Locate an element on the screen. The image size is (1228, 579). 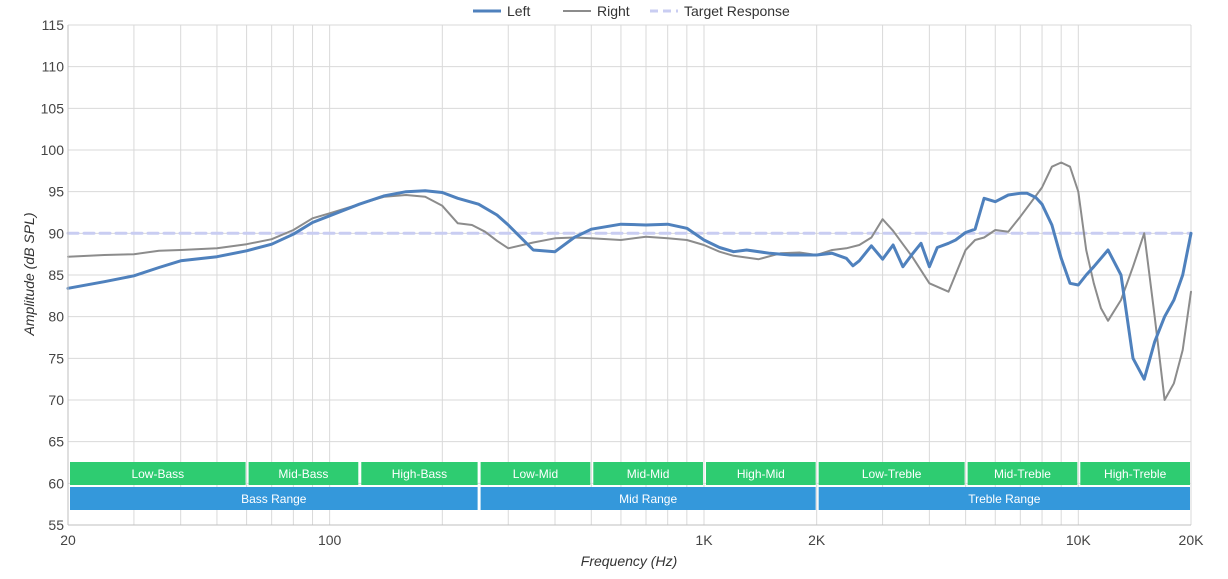
x-tick-label: 10K is located at coordinates (1079, 540).